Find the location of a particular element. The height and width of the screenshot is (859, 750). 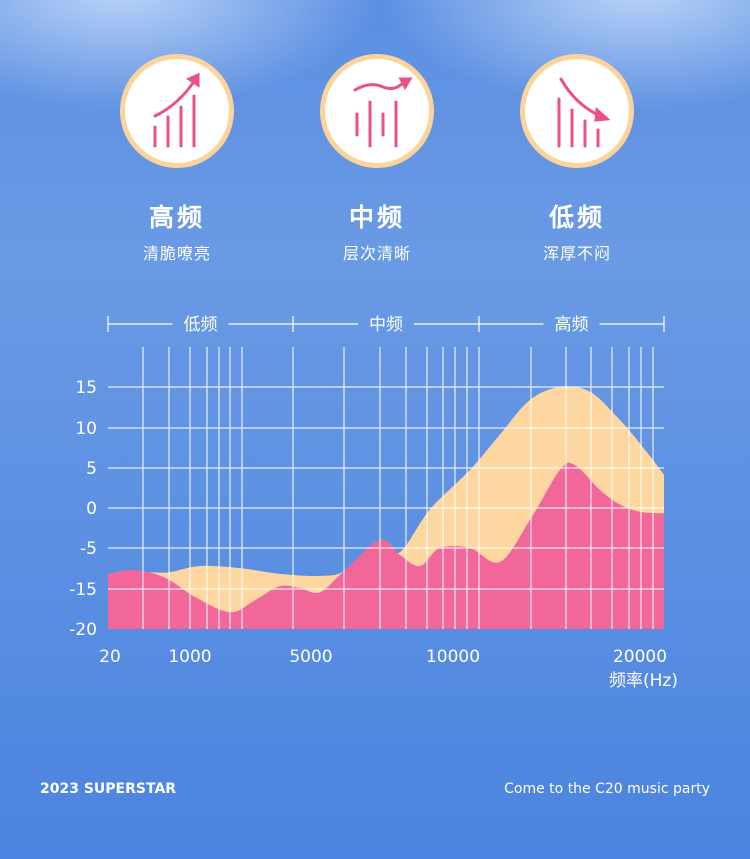

x-axis-label: 频率(Hz) is located at coordinates (643, 681).